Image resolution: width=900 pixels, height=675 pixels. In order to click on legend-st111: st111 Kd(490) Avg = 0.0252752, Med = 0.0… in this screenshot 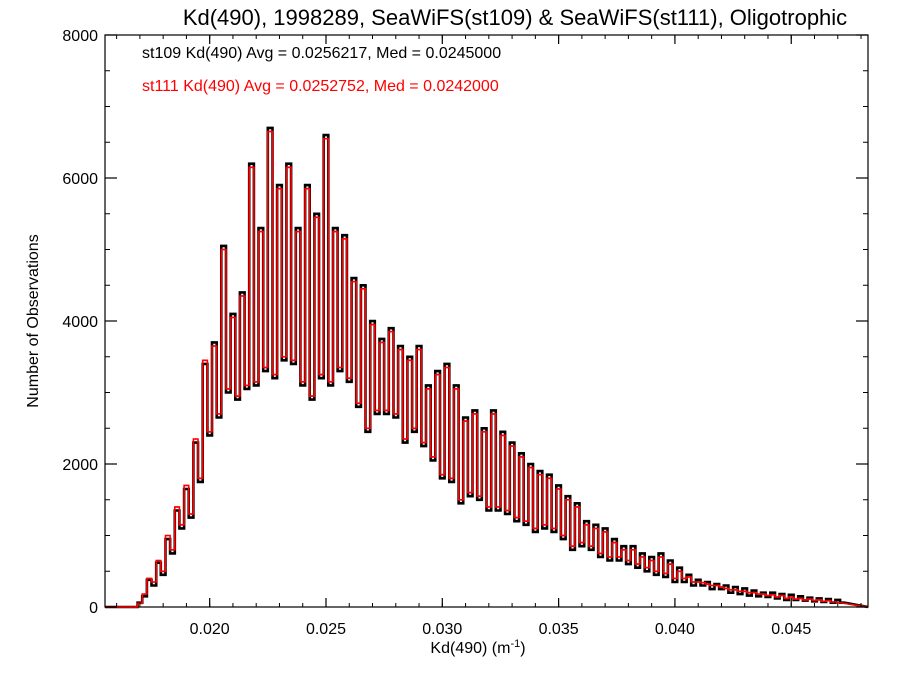, I will do `click(320, 86)`.